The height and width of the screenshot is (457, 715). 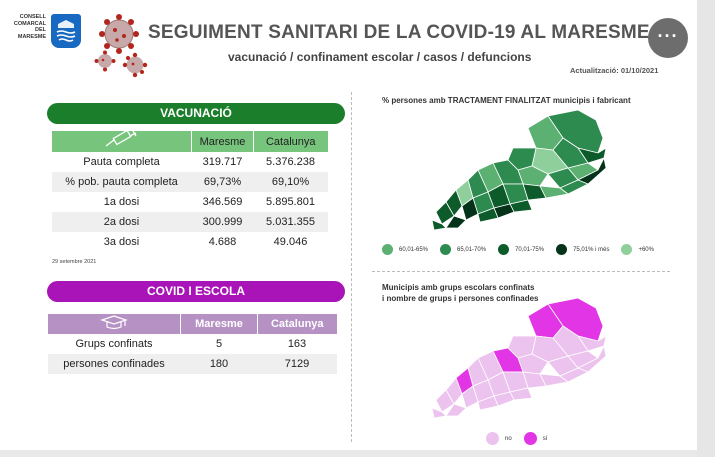 What do you see at coordinates (29, 23) in the screenshot?
I see `logo-line: COMARCAL` at bounding box center [29, 23].